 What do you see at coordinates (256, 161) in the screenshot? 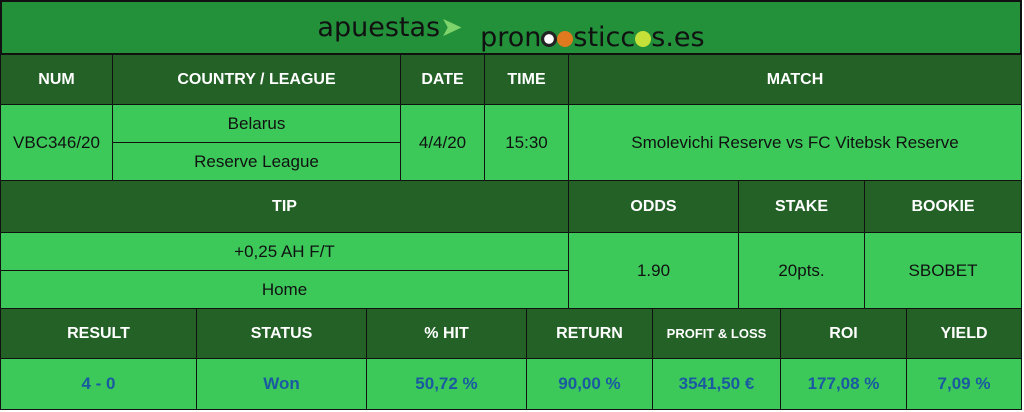
I see `league-cell: Reserve League` at bounding box center [256, 161].